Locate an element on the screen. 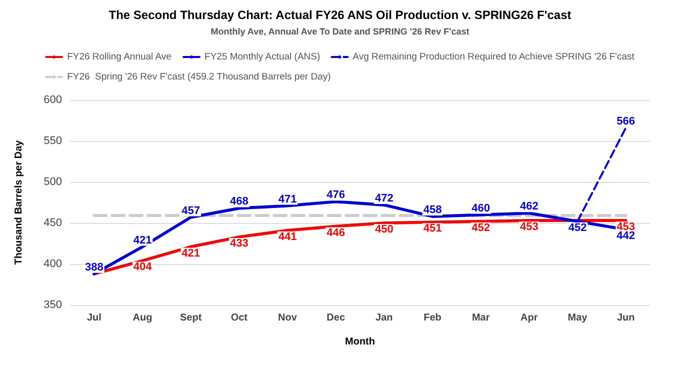 The height and width of the screenshot is (367, 680). legend-label: FY25 Monthly Actual (ANS) is located at coordinates (262, 57).